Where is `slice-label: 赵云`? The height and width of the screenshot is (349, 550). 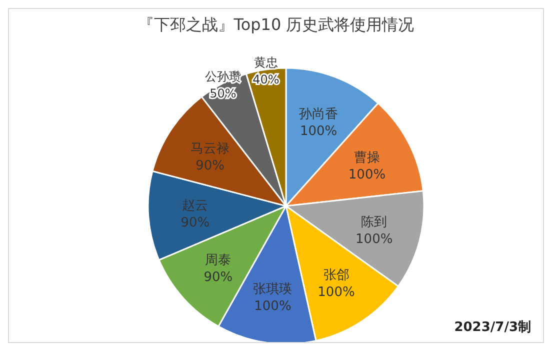
slice-label: 赵云 is located at coordinates (195, 206).